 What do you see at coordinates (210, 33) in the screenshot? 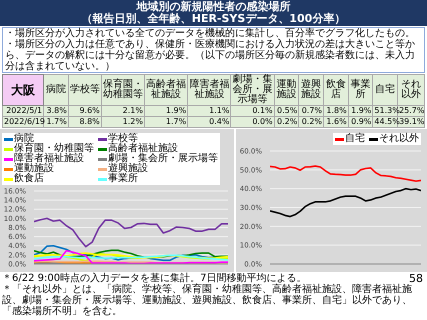
I see `text: ・場所区分が入力されている全てのデータを機械的に集計し、百分率でグラフ化したもの。` at bounding box center [210, 33].